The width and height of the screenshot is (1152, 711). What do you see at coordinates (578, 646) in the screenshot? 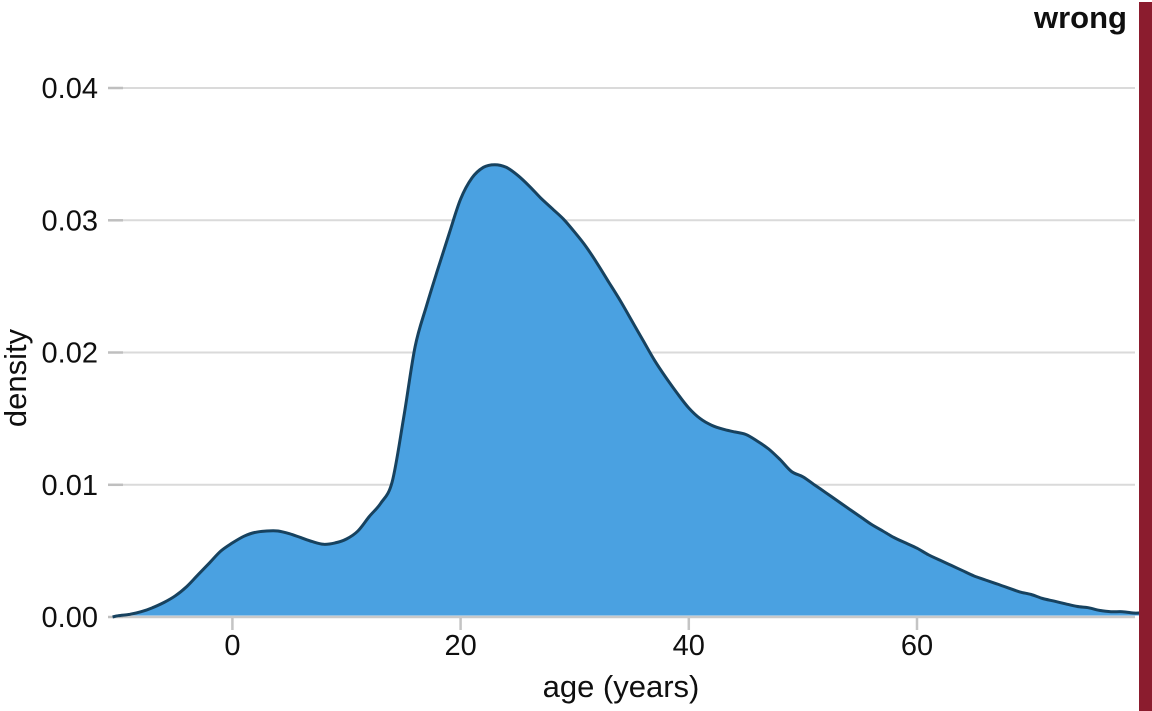
I see `x-axis-tick-labels: 0 20 40 60` at bounding box center [578, 646].